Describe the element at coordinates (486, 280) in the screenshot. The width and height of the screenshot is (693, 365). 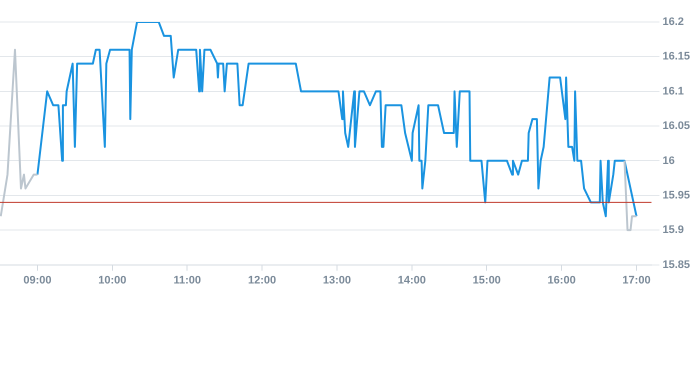
I see `x-tick-label: 15:00` at that location.